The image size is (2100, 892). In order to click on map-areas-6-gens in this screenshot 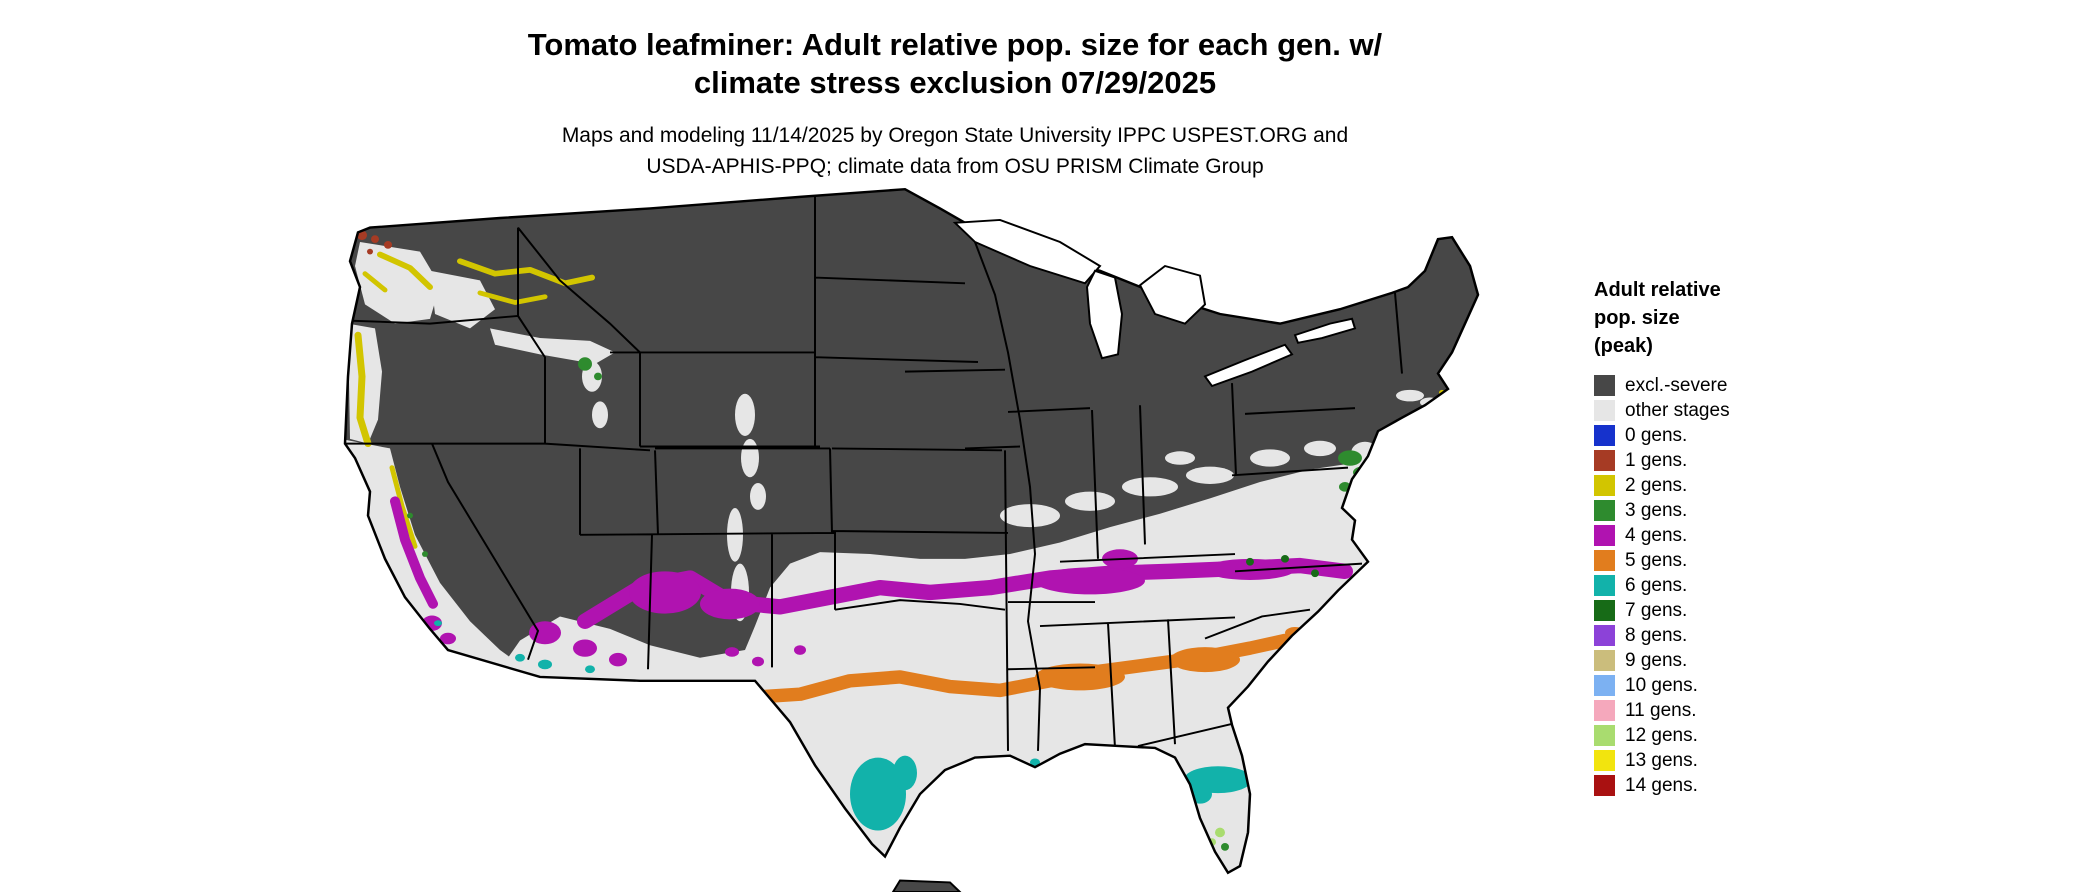, I will do `click(843, 725)`.